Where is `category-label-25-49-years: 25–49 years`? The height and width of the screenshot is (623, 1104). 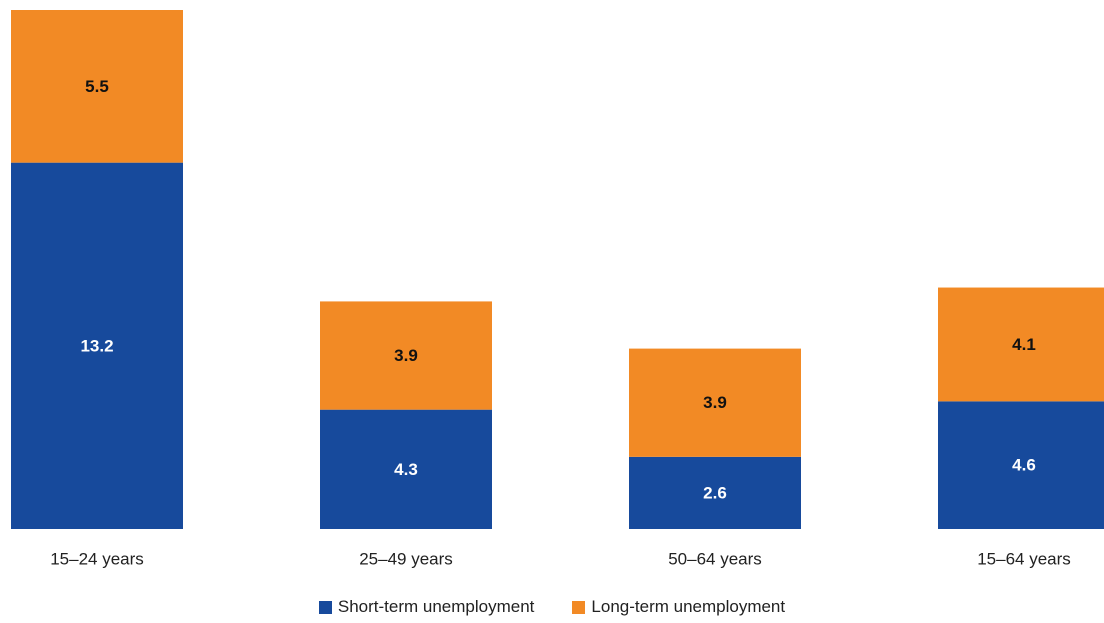 category-label-25-49-years: 25–49 years is located at coordinates (406, 559).